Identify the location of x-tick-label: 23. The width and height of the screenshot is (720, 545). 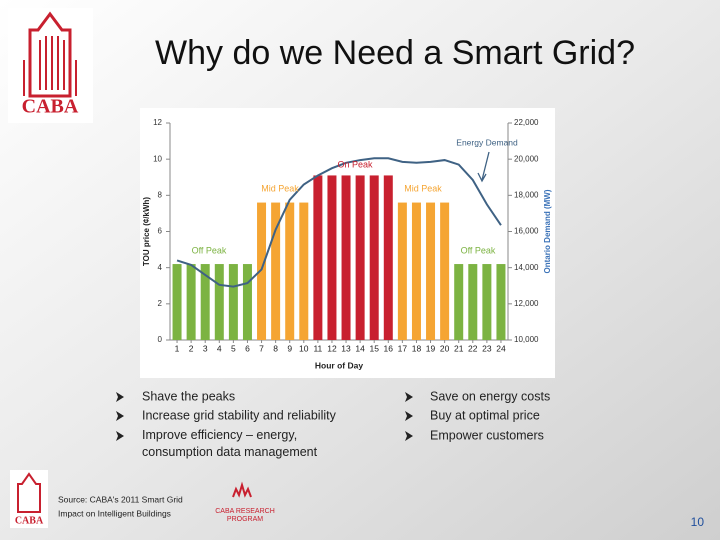
(487, 348).